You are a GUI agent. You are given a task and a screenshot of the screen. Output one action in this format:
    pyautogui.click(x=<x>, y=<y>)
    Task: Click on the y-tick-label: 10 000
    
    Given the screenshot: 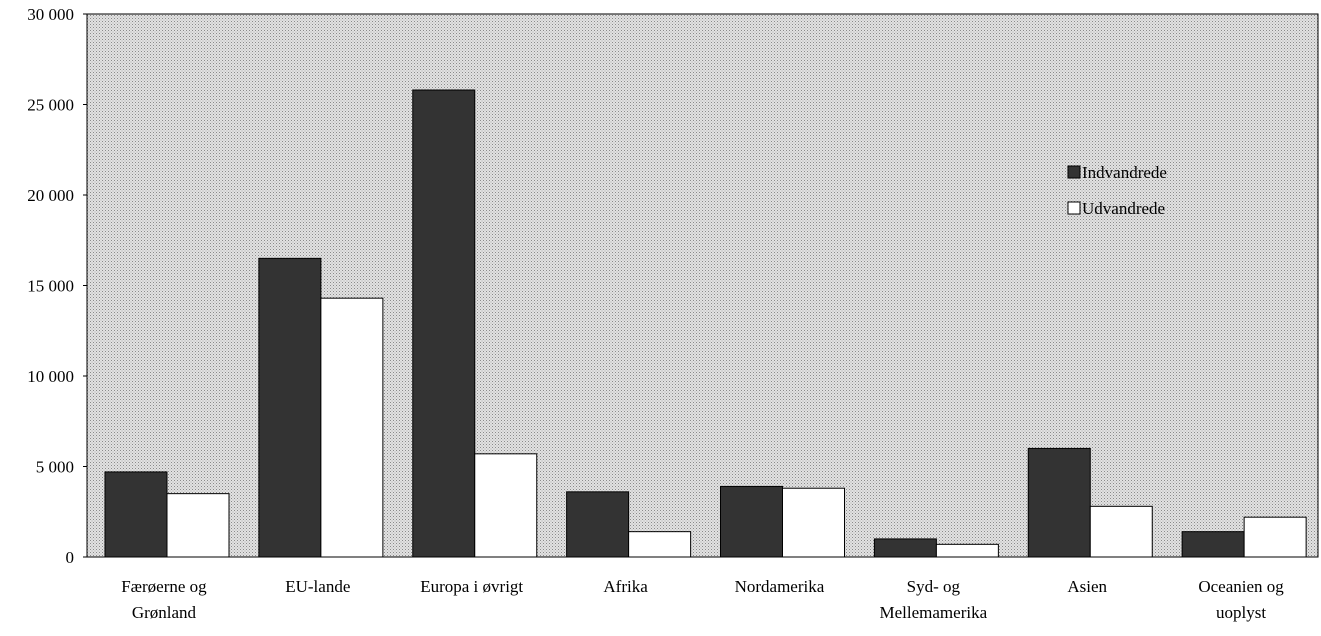 What is the action you would take?
    pyautogui.click(x=50, y=376)
    